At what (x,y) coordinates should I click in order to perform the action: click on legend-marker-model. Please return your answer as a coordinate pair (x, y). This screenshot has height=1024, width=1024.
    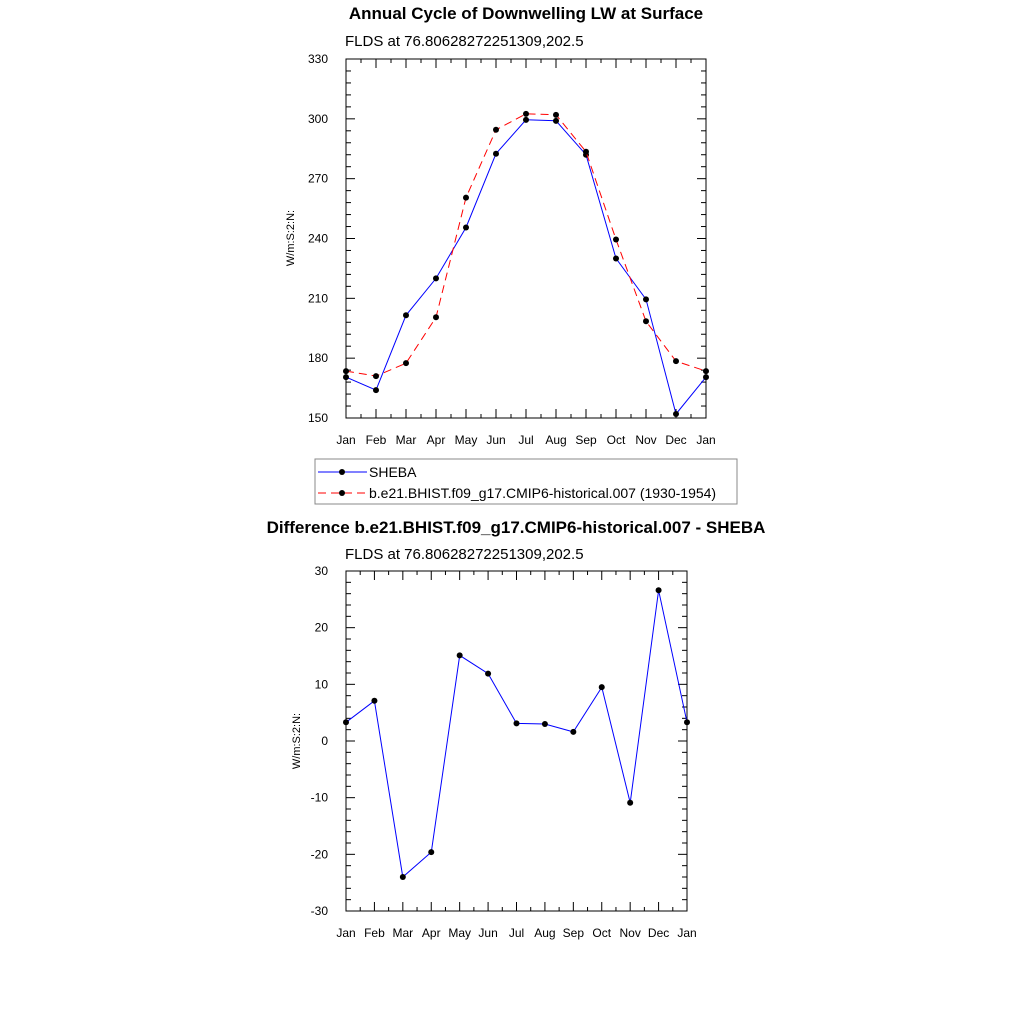
    Looking at the image, I should click on (342, 493).